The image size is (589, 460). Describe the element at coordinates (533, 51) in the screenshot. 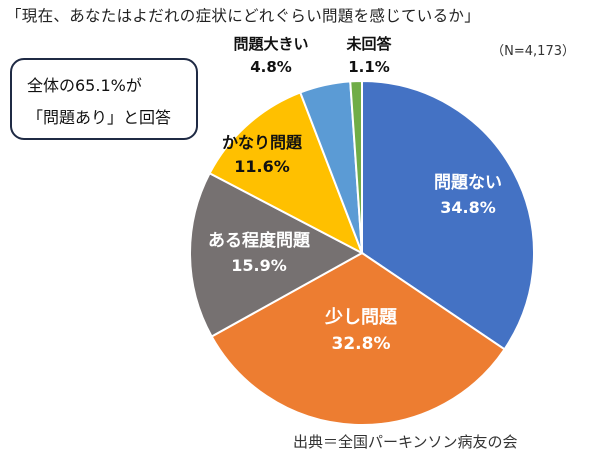

I see `sample-size-label: （N=4,173）` at that location.